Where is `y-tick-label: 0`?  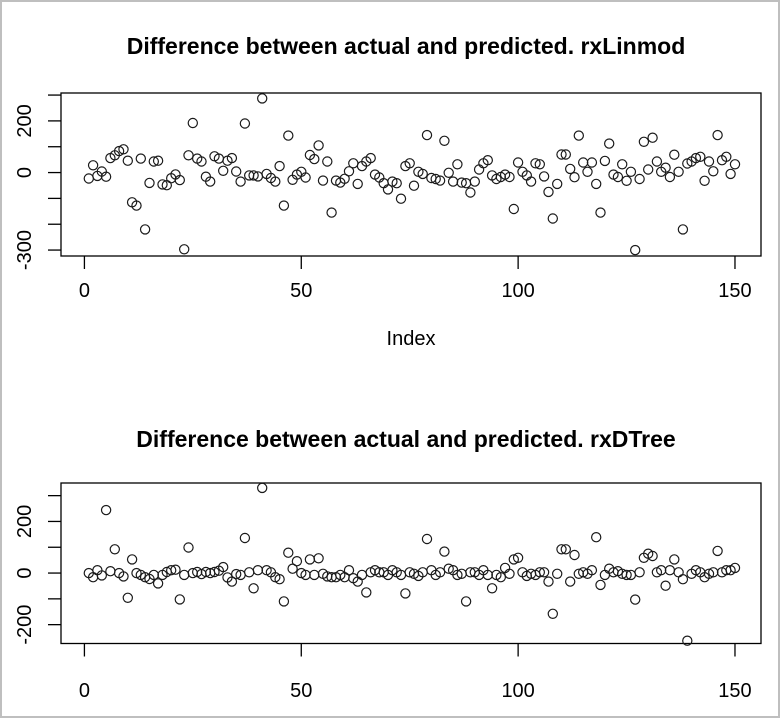
y-tick-label: 0 is located at coordinates (25, 572).